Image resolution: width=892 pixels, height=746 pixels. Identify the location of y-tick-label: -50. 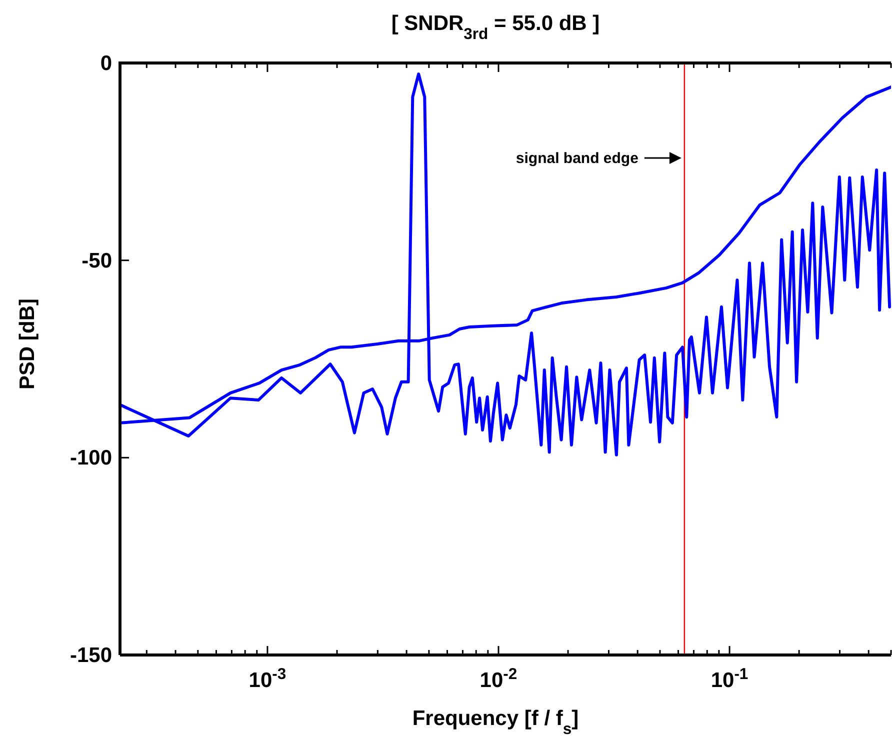
(97, 260).